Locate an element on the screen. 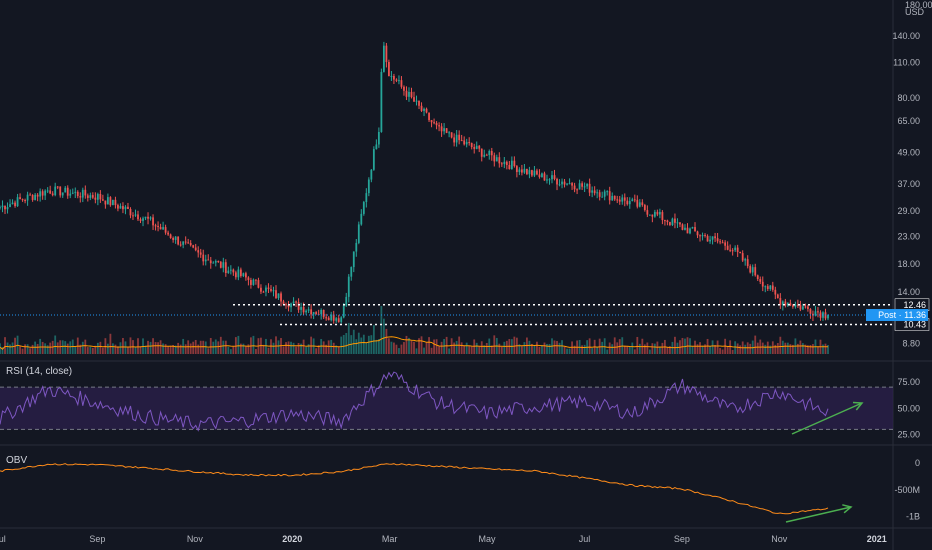 The width and height of the screenshot is (932, 550). obv-panel: 0 -500M -1B is located at coordinates (460, 490).